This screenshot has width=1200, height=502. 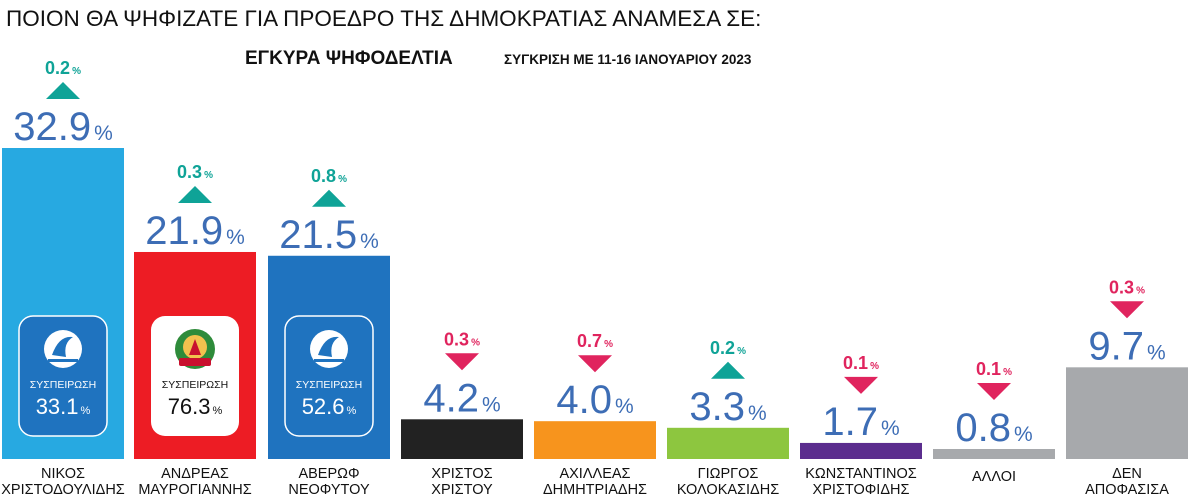 I want to click on category-label-1-0: ΑΝΔΡΕΑΣ, so click(x=195, y=474).